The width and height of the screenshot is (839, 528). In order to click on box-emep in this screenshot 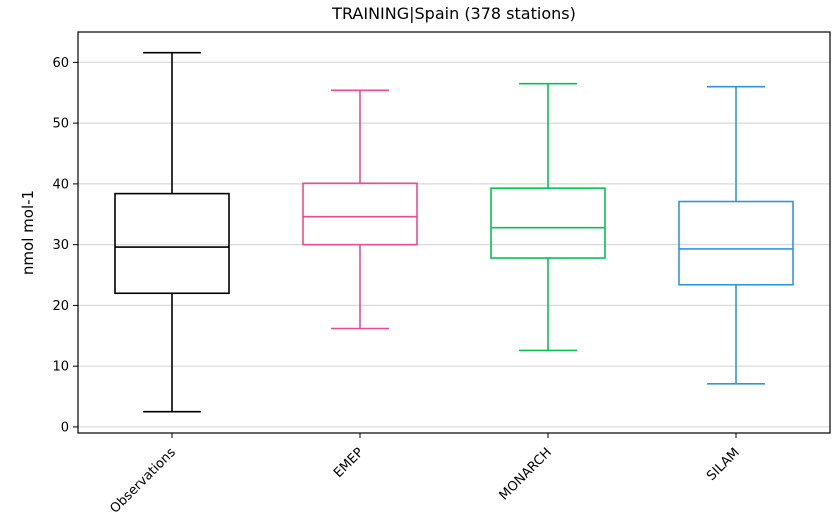, I will do `click(360, 209)`.